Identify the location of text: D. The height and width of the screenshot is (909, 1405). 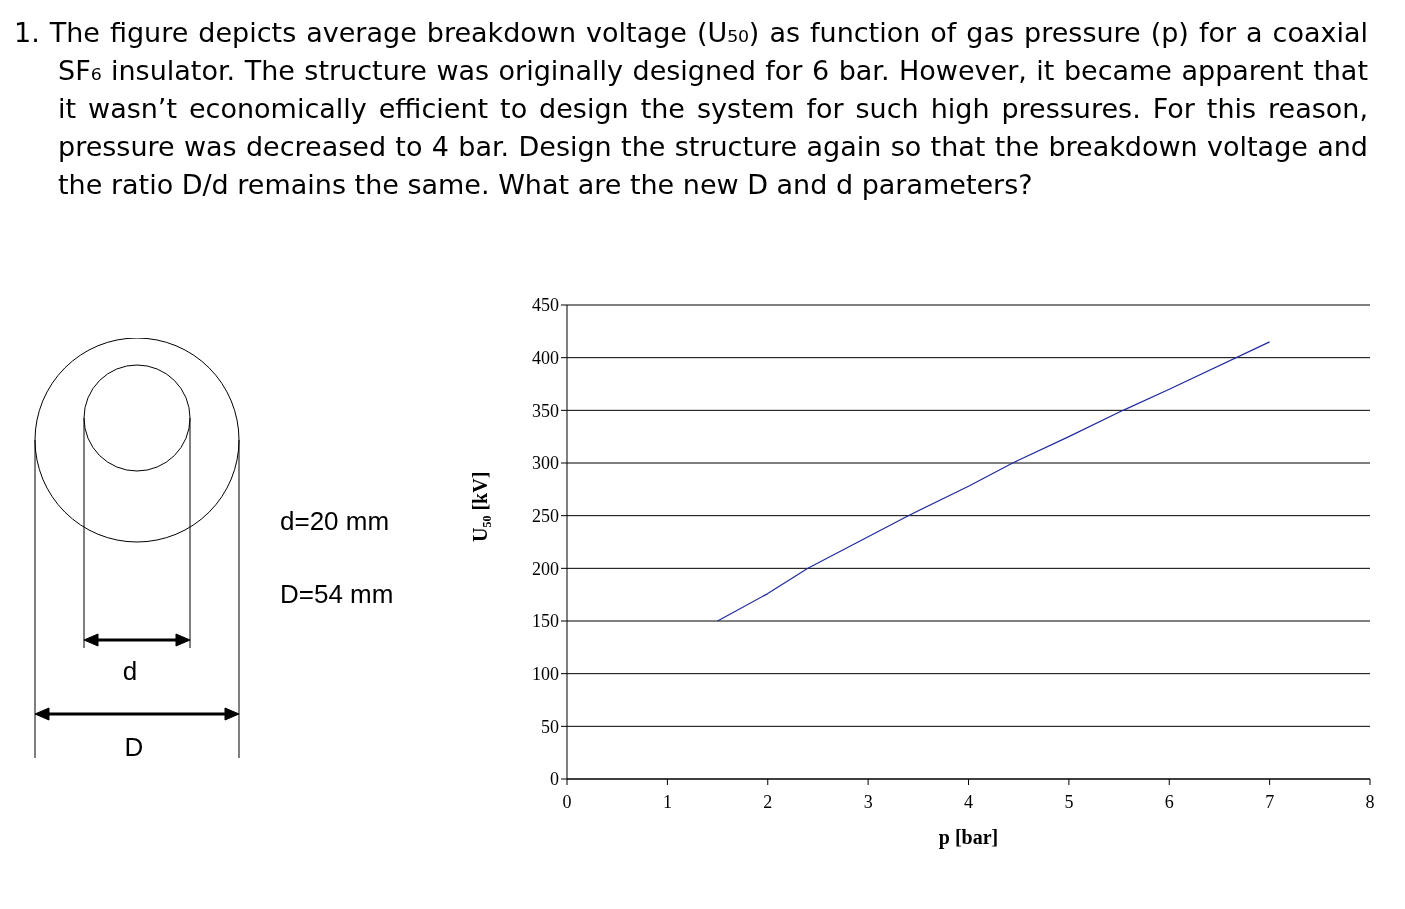
(134, 747).